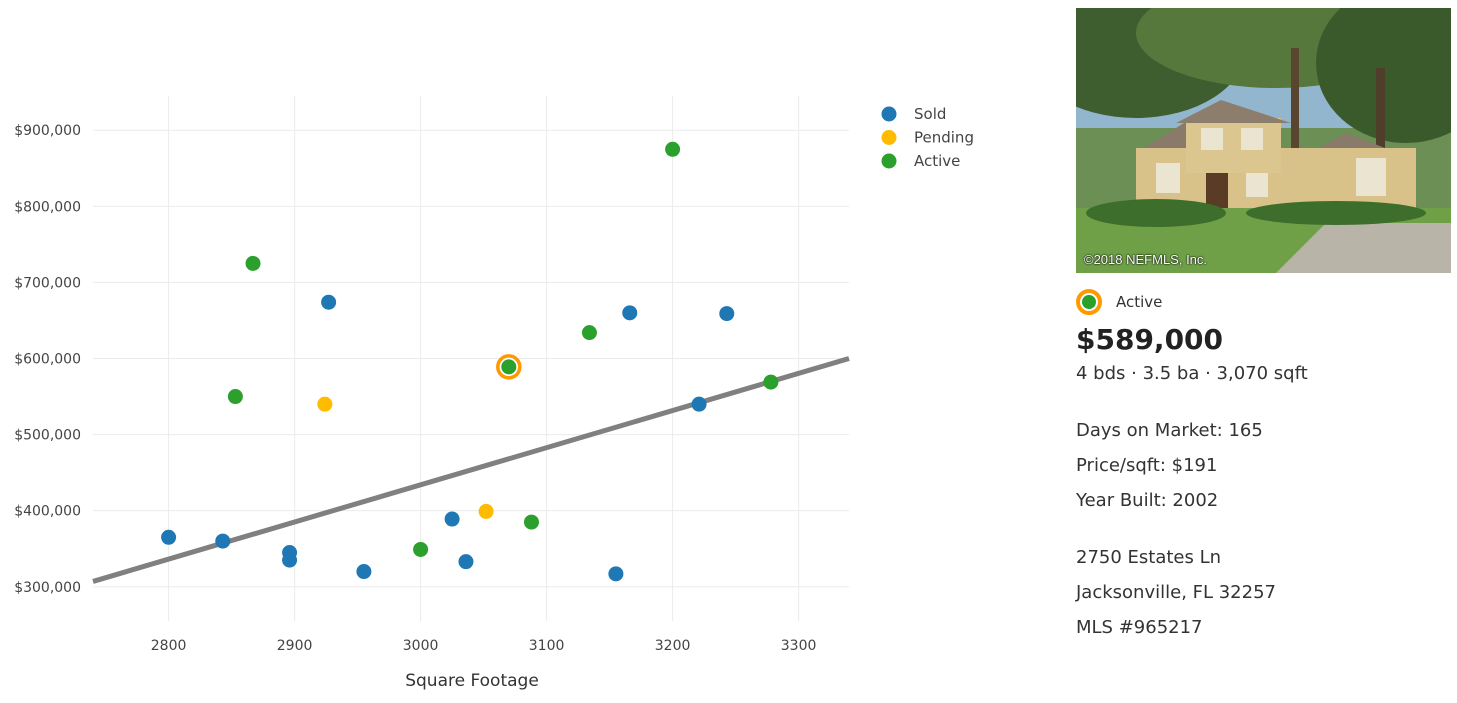 The width and height of the screenshot is (1457, 703). I want to click on y-tick-label: $900,000, so click(47, 131).